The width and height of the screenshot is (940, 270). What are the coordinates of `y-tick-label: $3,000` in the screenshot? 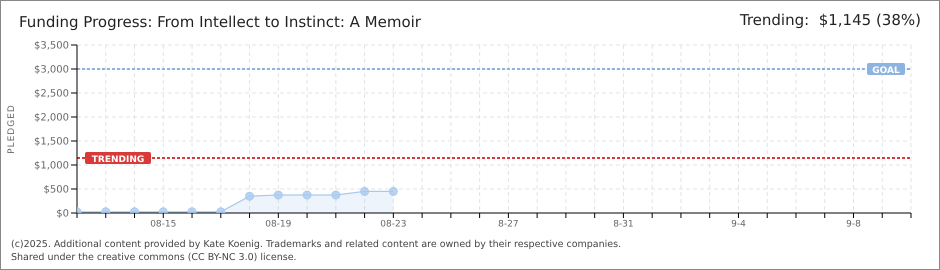 It's located at (51, 70).